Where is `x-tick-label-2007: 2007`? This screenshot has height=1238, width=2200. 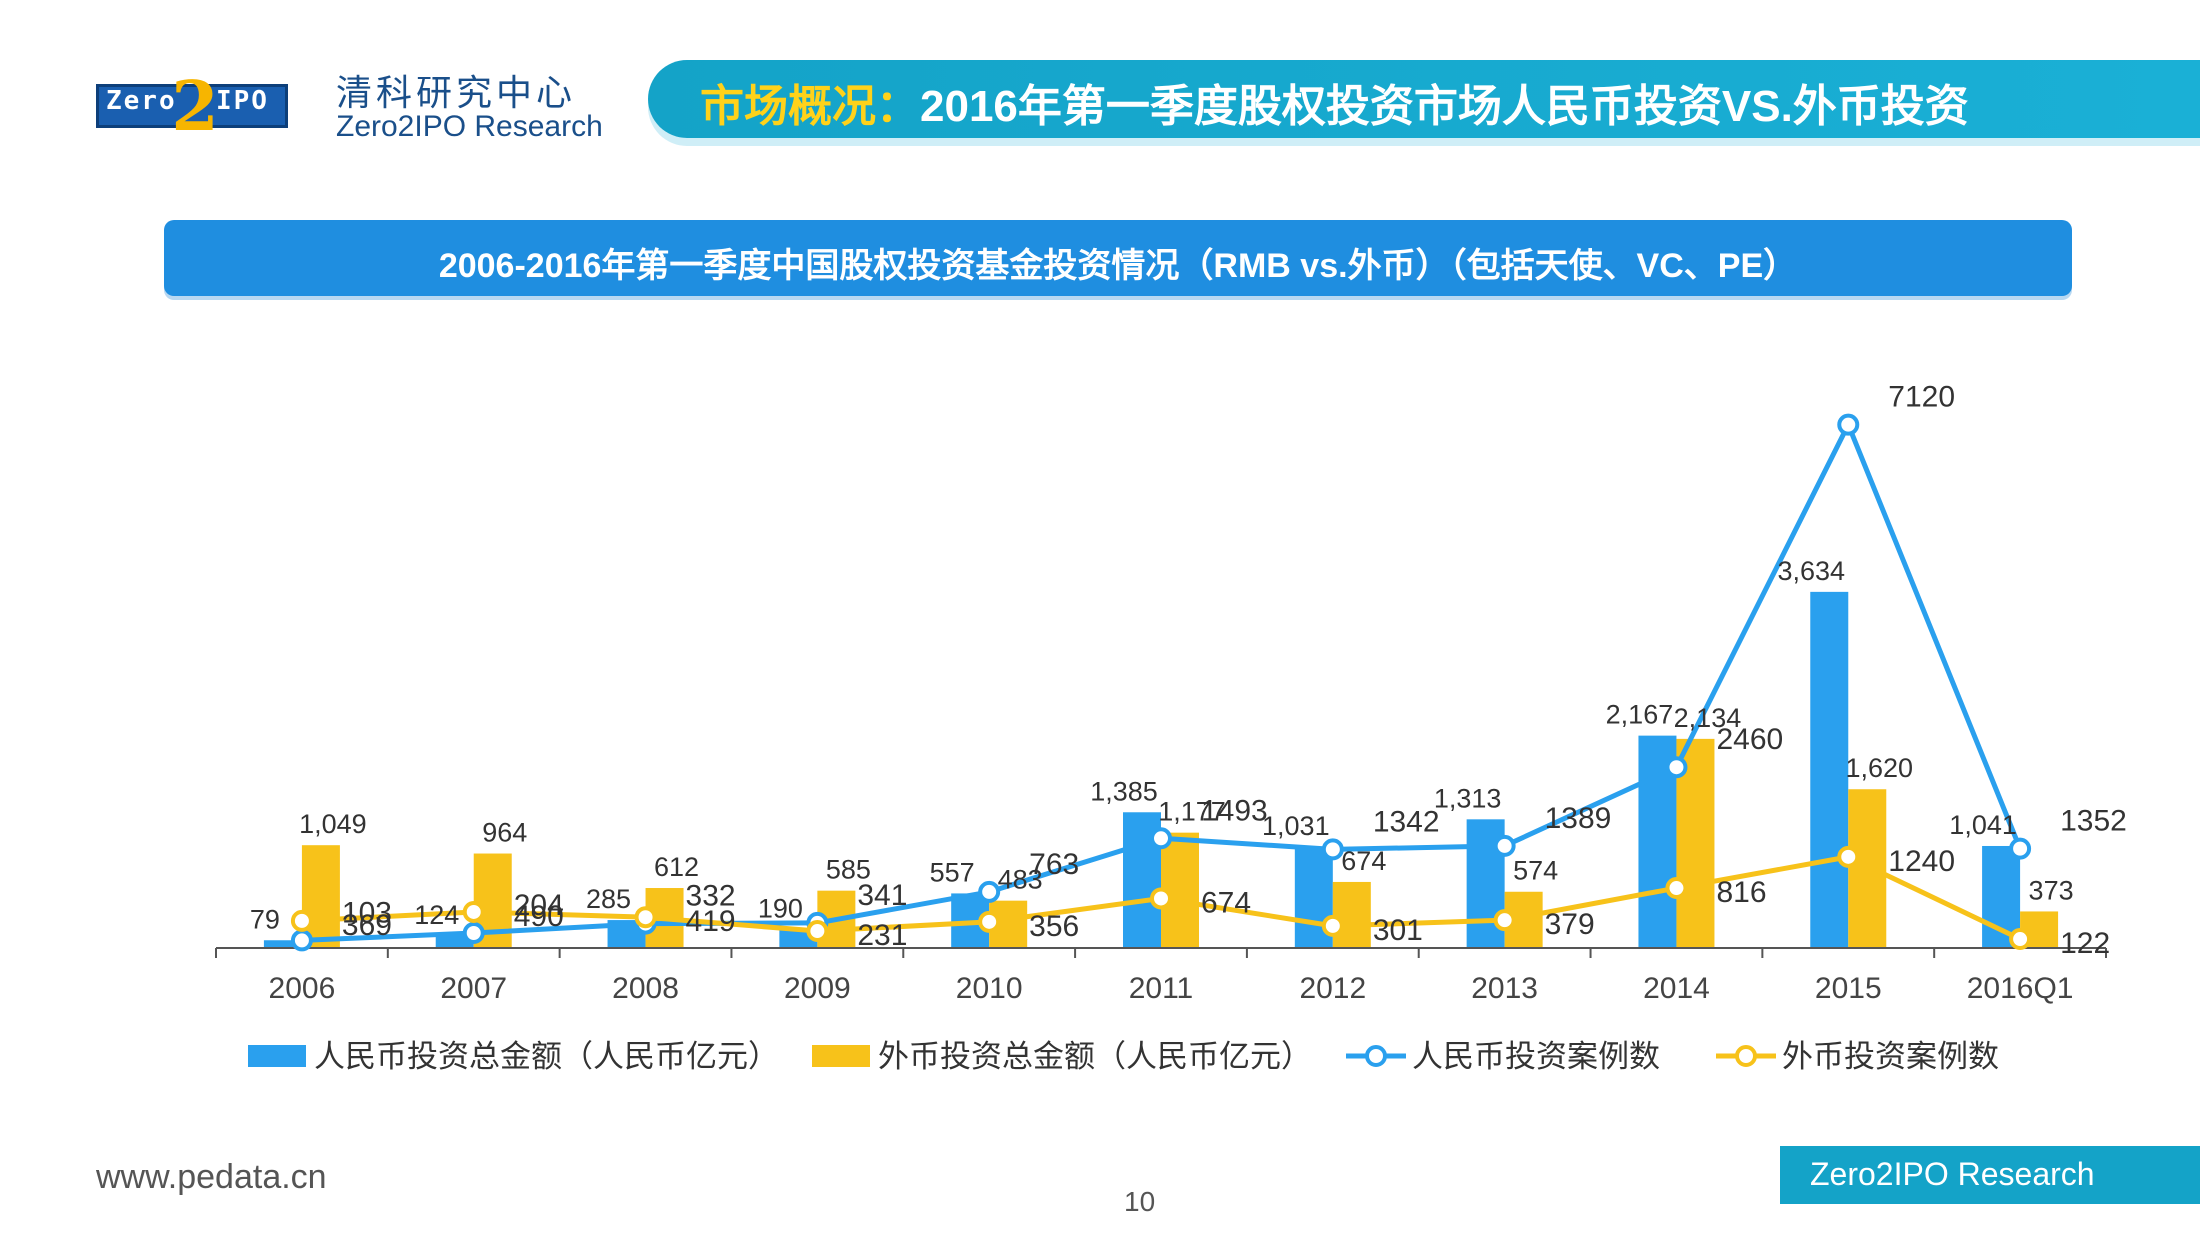
x-tick-label-2007: 2007 is located at coordinates (473, 988).